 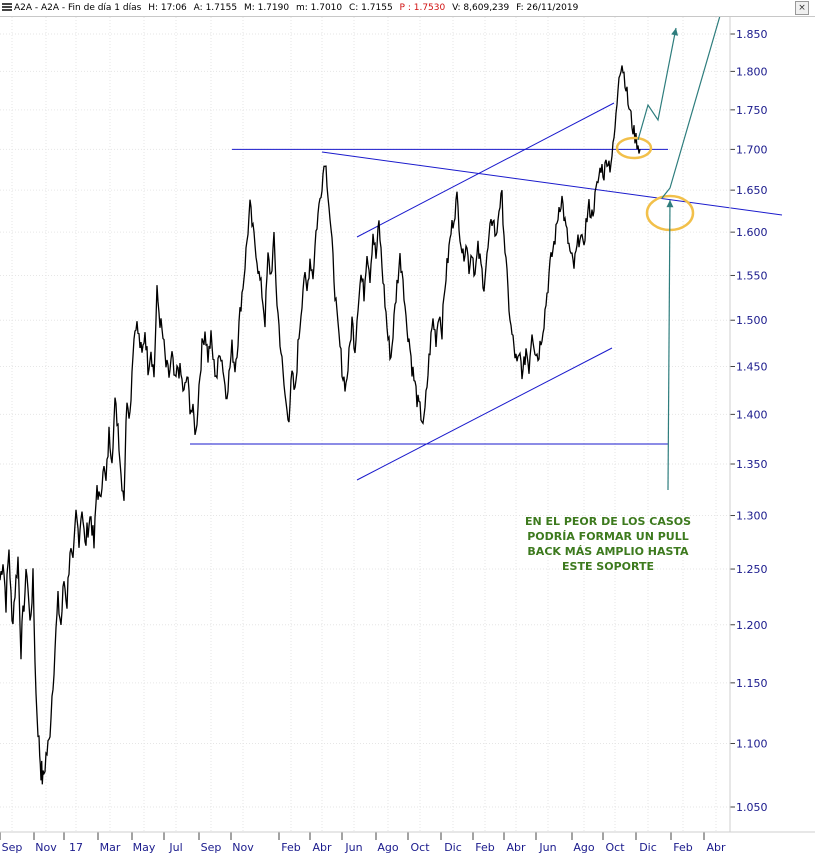 I want to click on y-tick-label: 1.100, so click(x=752, y=744).